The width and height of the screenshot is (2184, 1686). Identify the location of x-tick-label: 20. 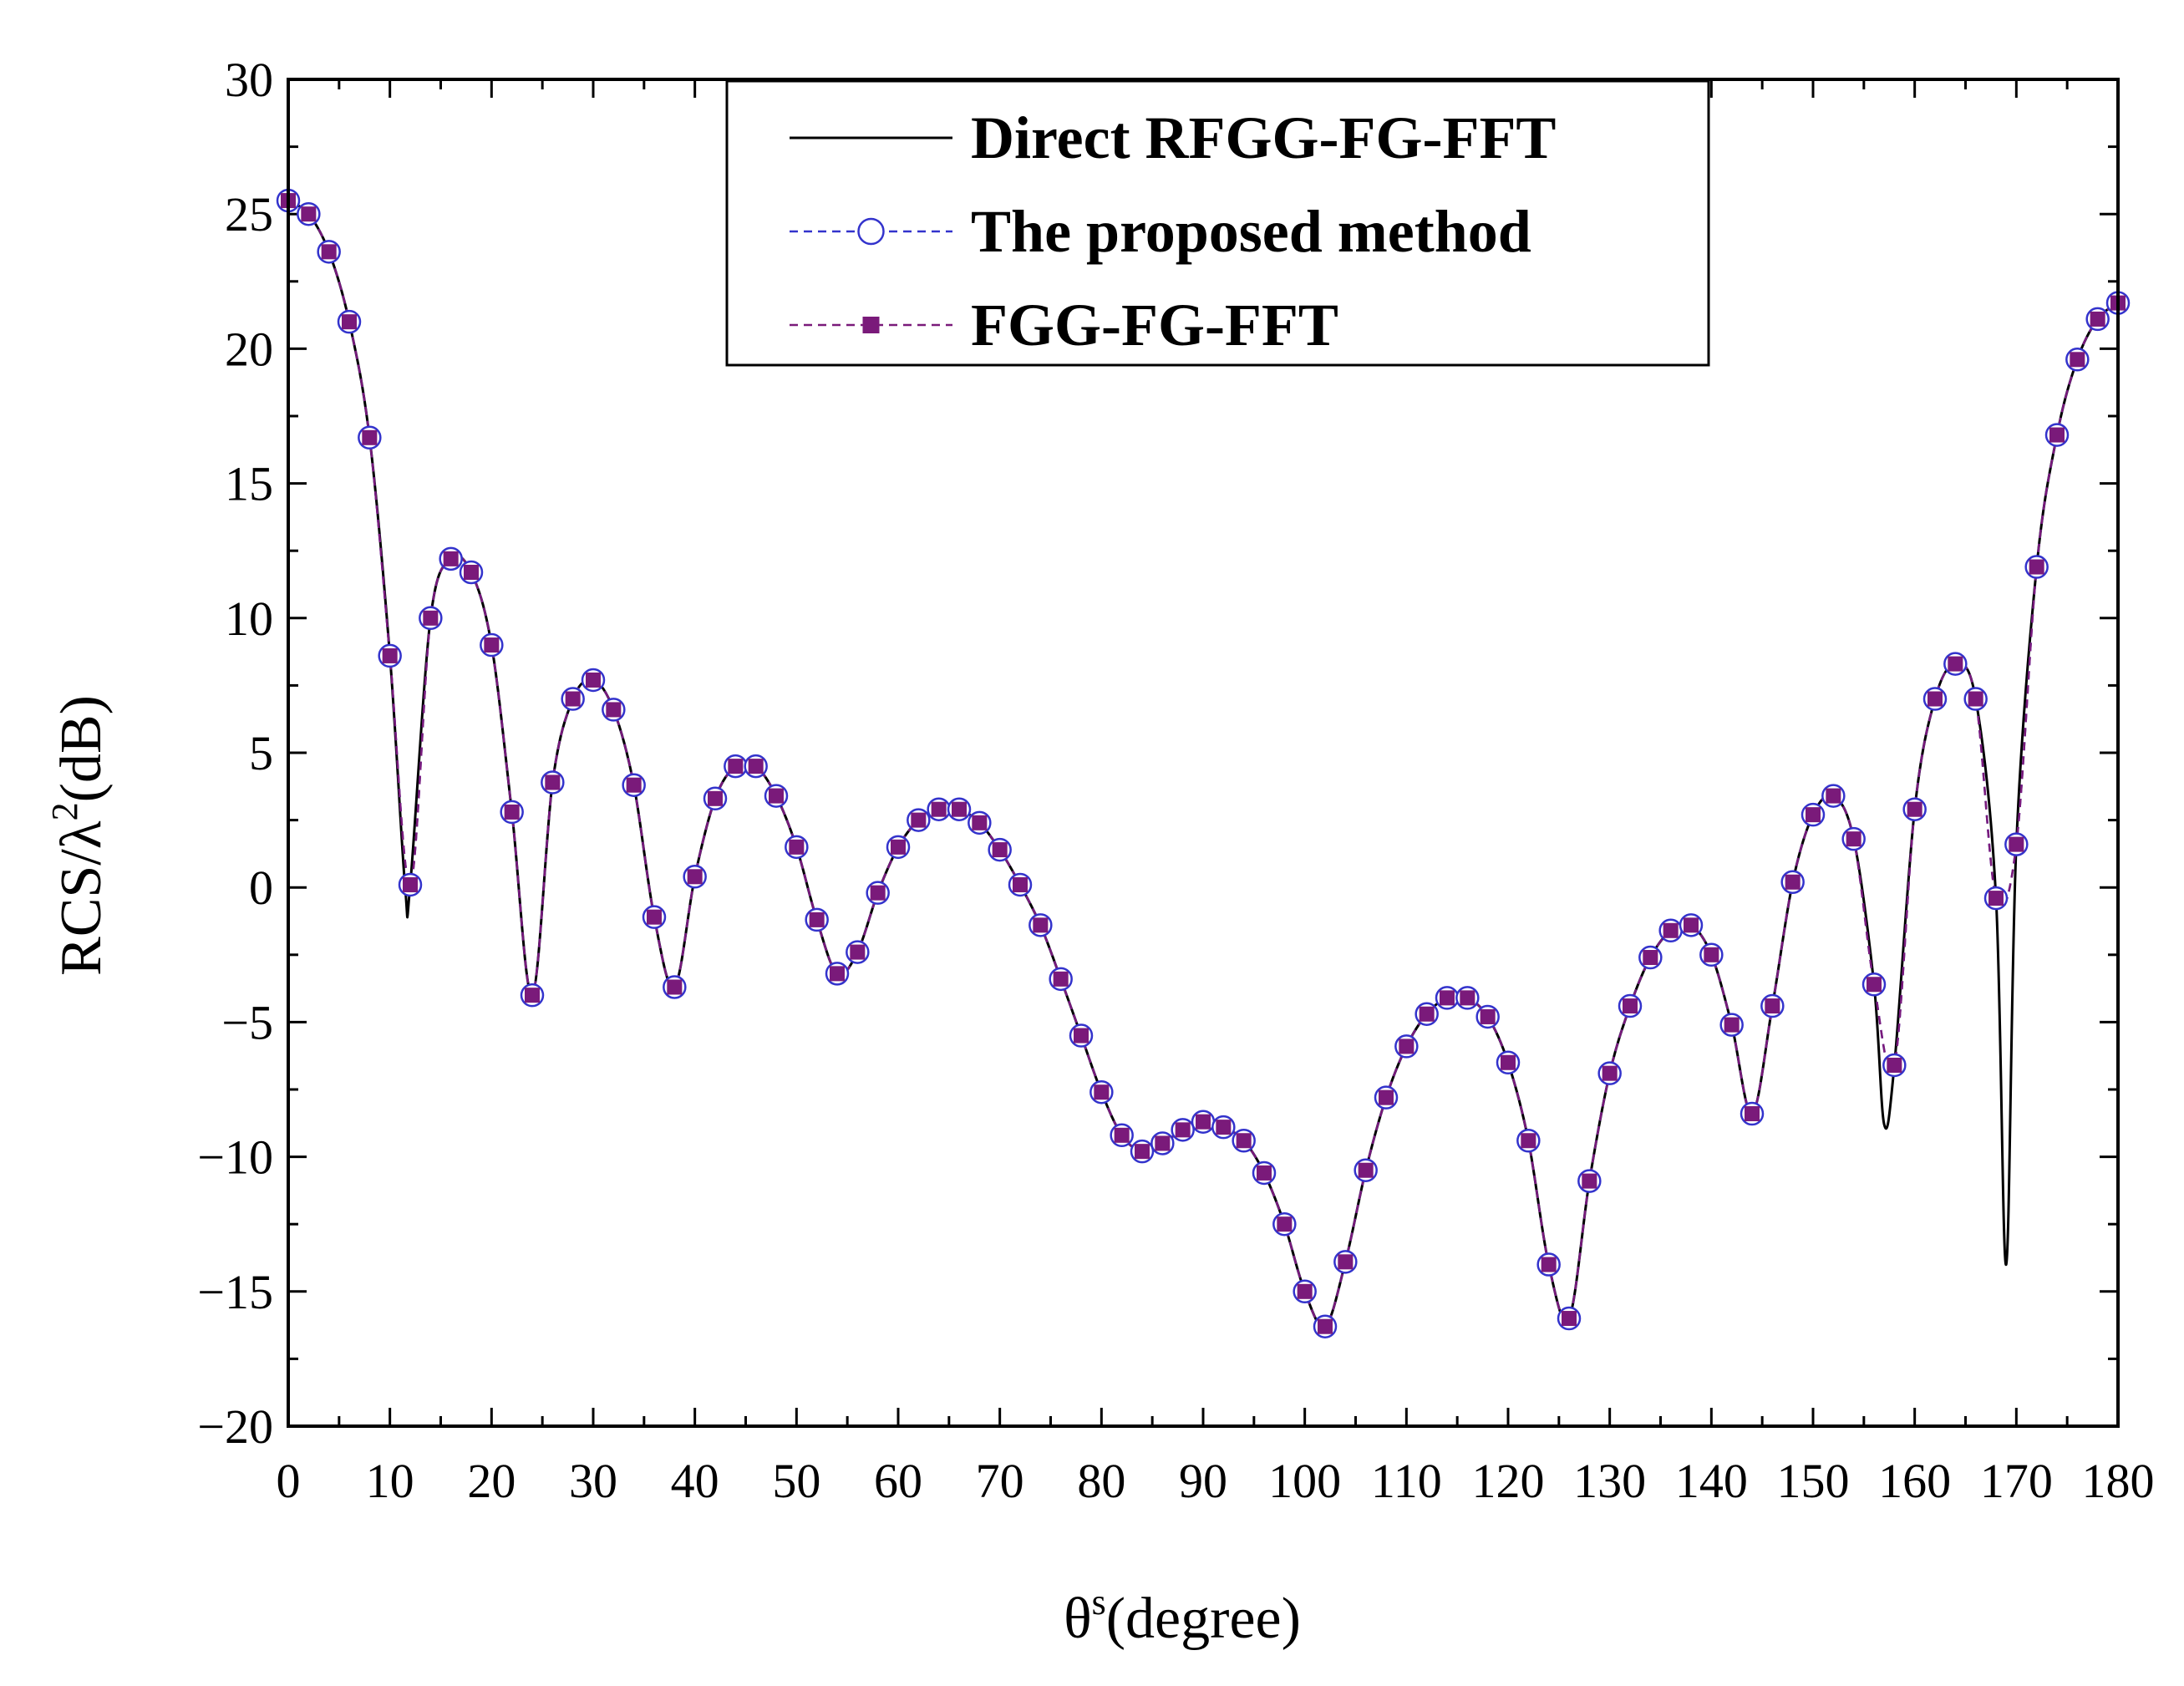
(491, 1481).